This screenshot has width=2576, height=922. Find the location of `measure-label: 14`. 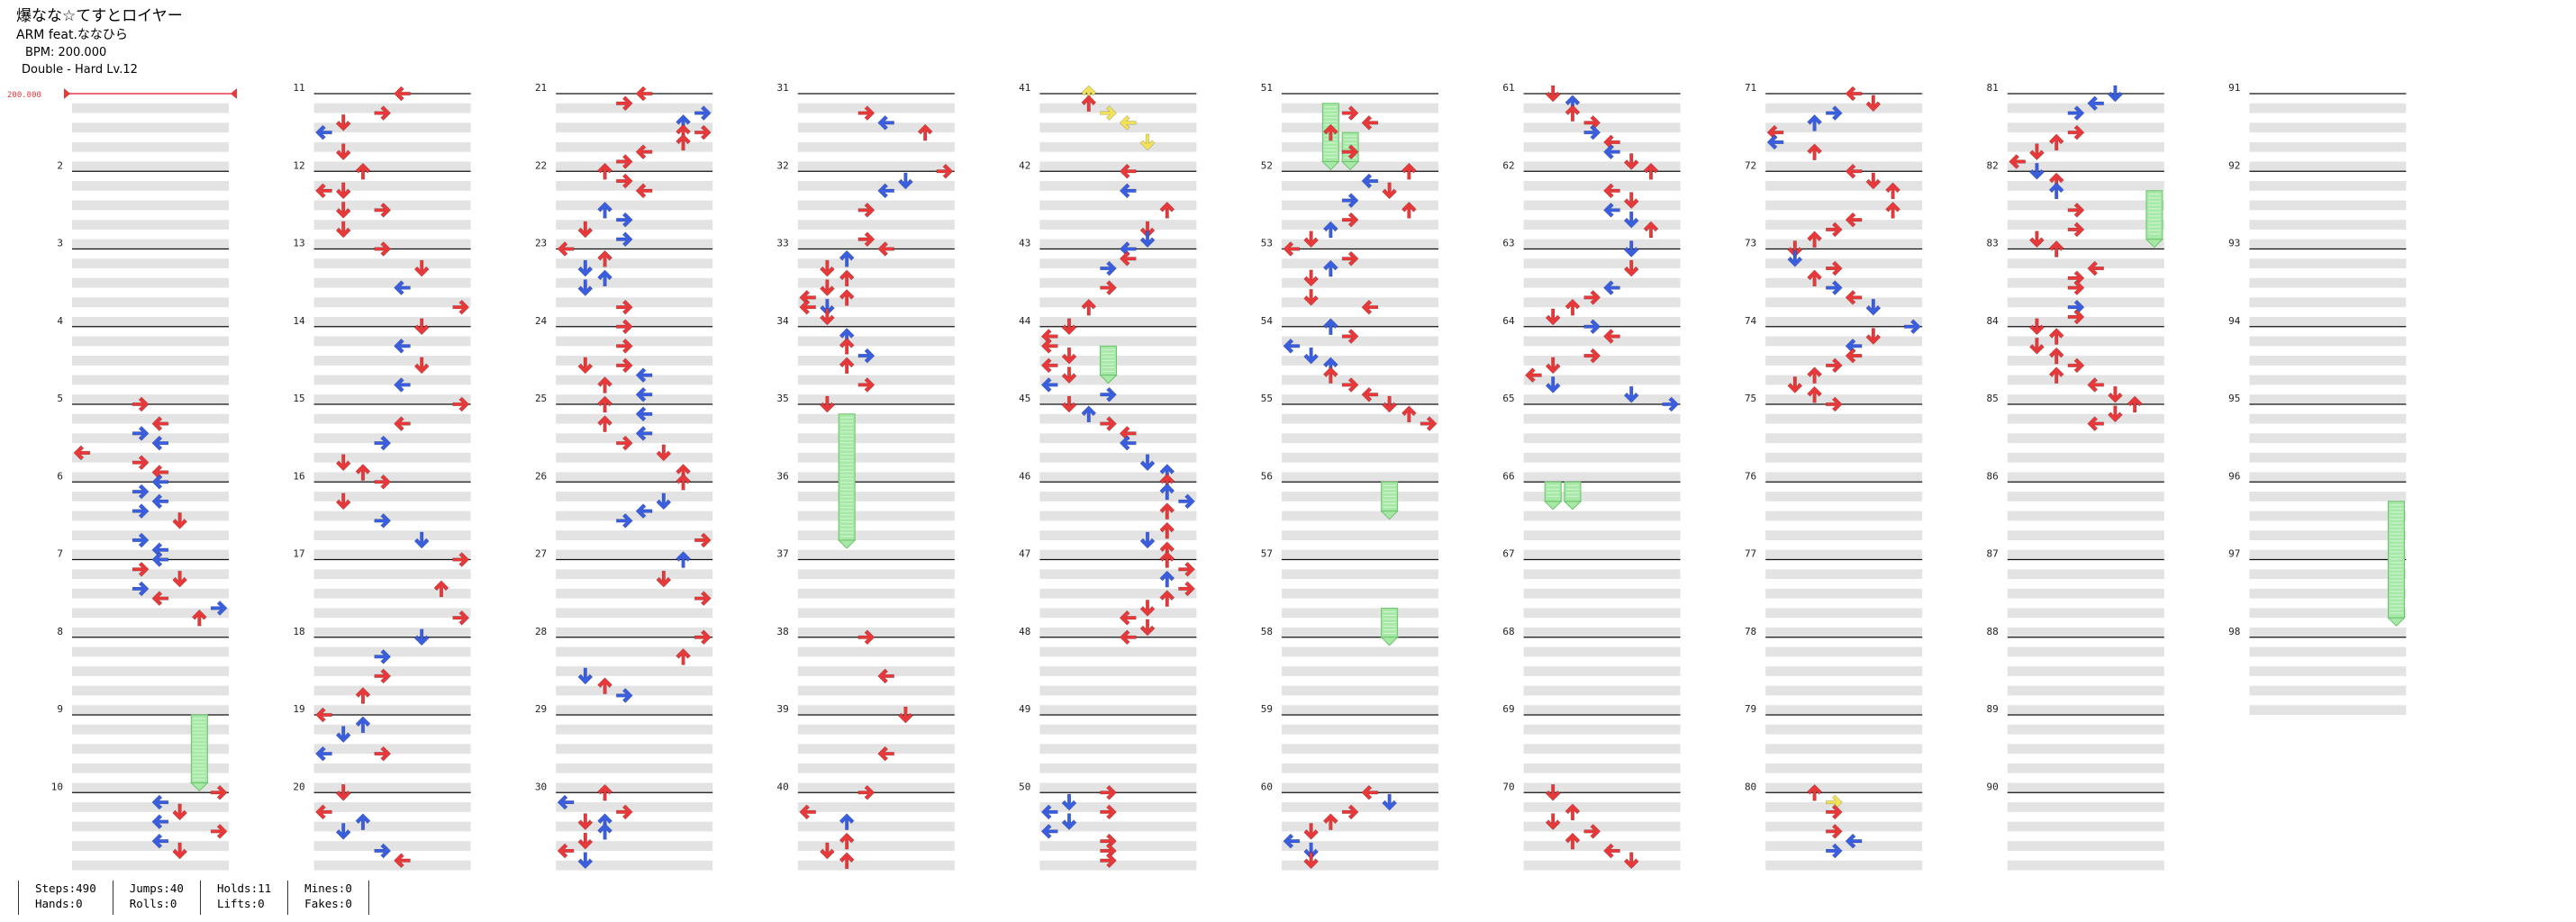

measure-label: 14 is located at coordinates (299, 321).